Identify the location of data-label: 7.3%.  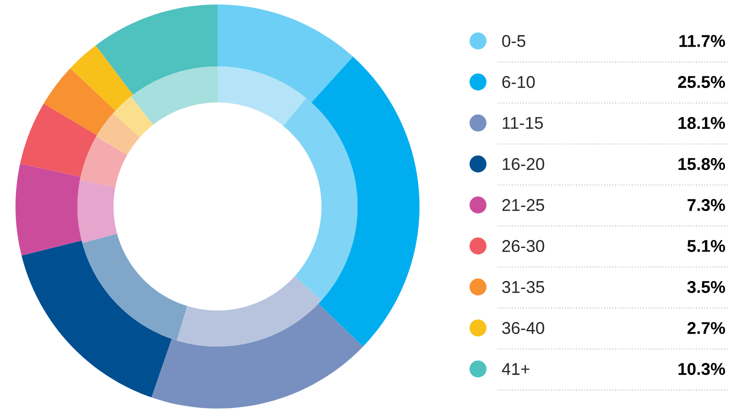
(707, 205).